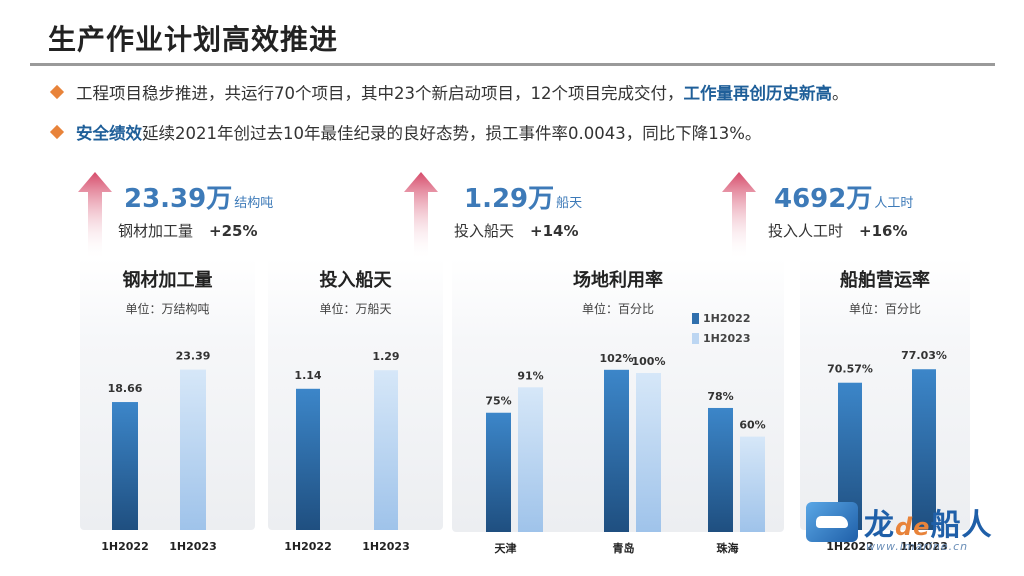 The height and width of the screenshot is (576, 1024). Describe the element at coordinates (178, 199) in the screenshot. I see `kpi-value: 23.39万` at that location.